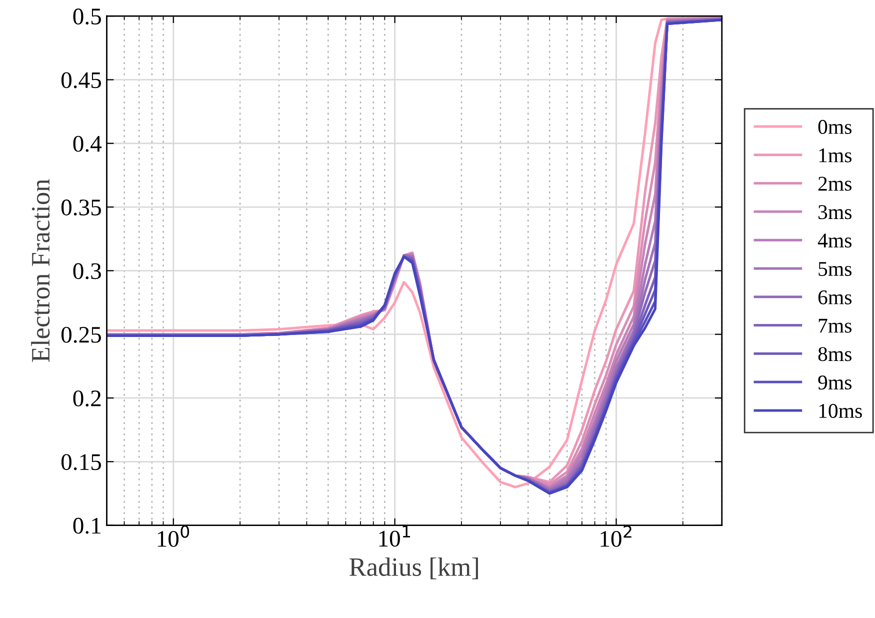  What do you see at coordinates (835, 354) in the screenshot?
I see `legend-label: 8ms` at bounding box center [835, 354].